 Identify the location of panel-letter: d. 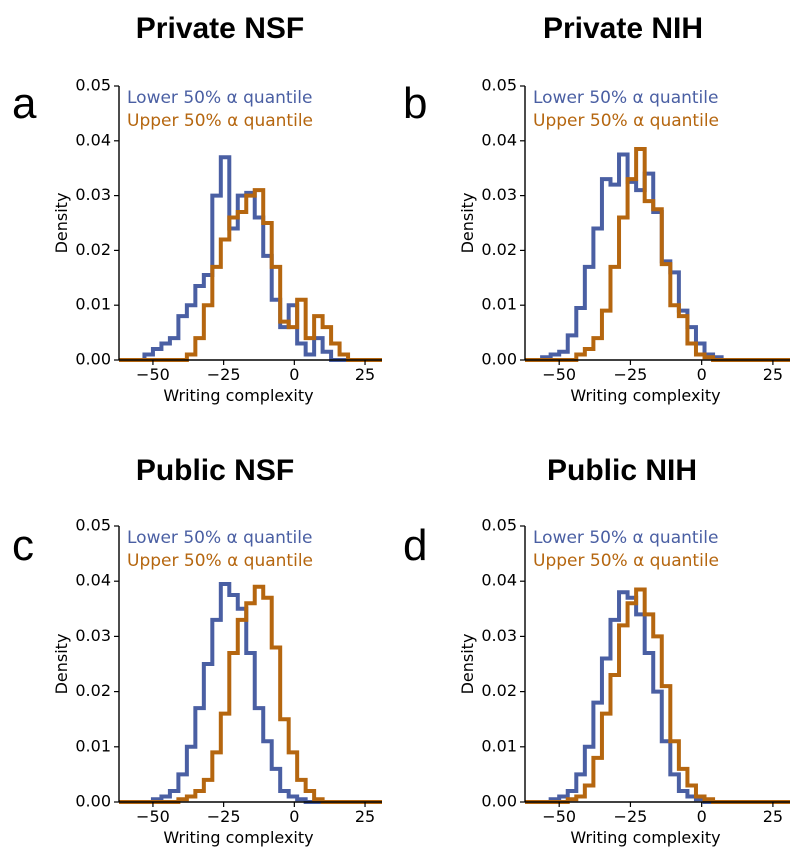
(415, 545).